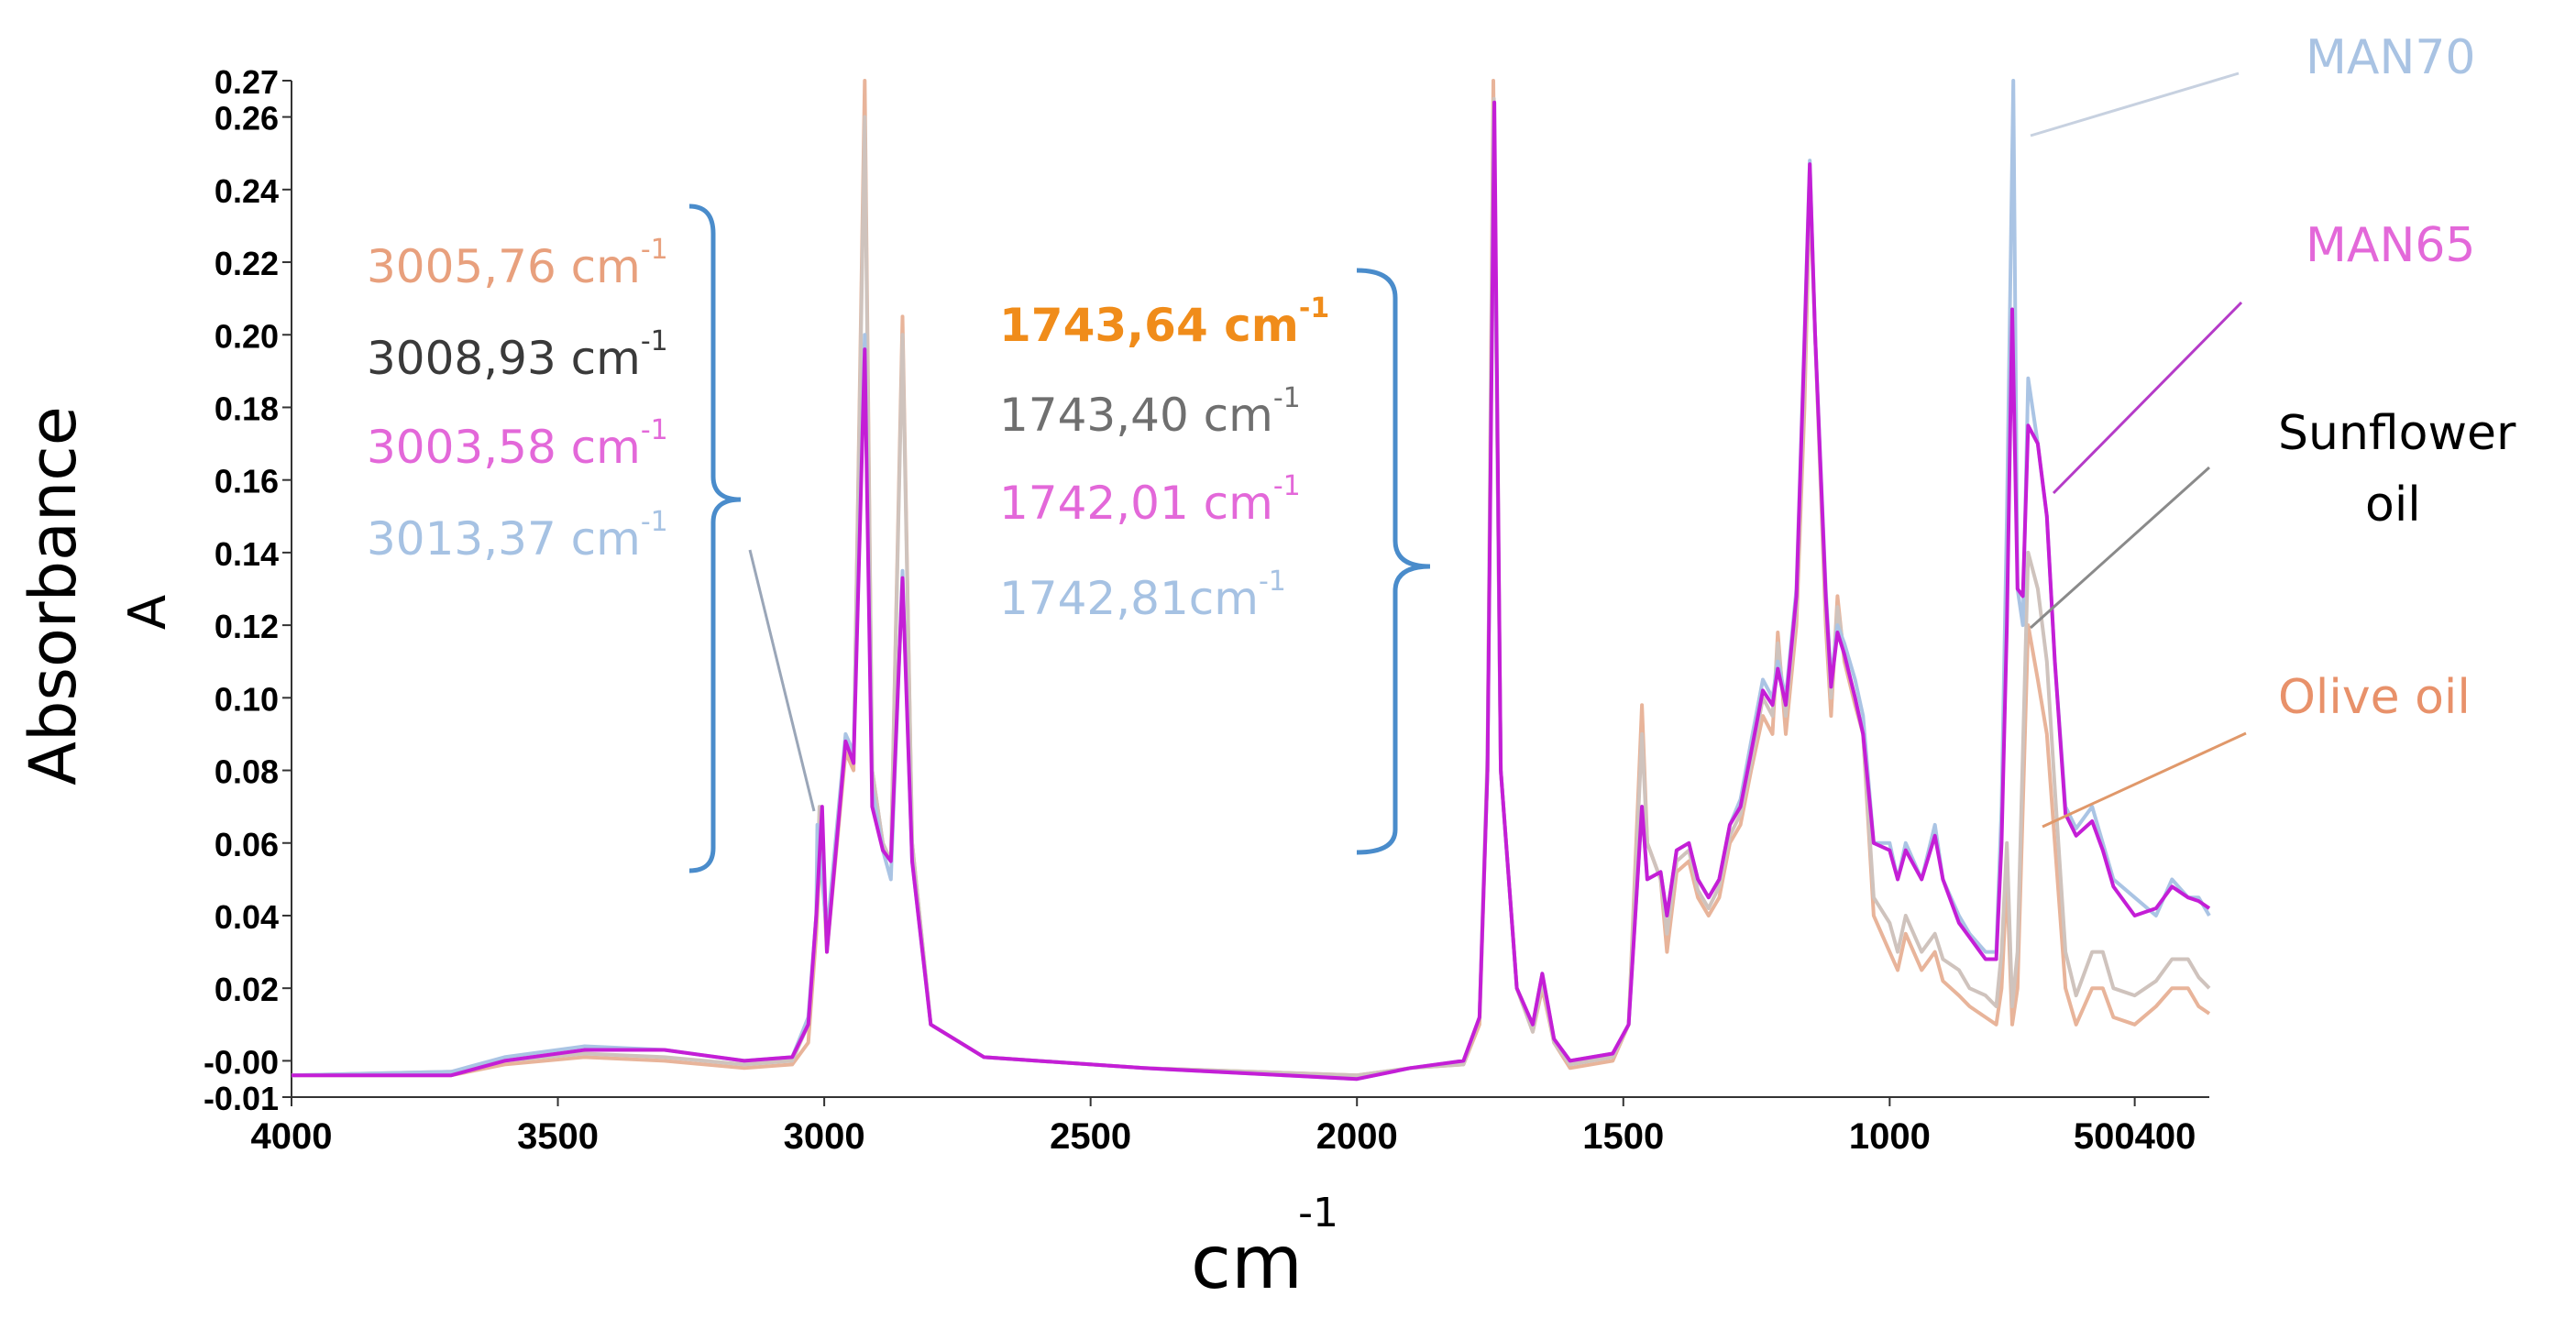 The image size is (2576, 1318). Describe the element at coordinates (2391, 245) in the screenshot. I see `label-man65: MAN65` at that location.